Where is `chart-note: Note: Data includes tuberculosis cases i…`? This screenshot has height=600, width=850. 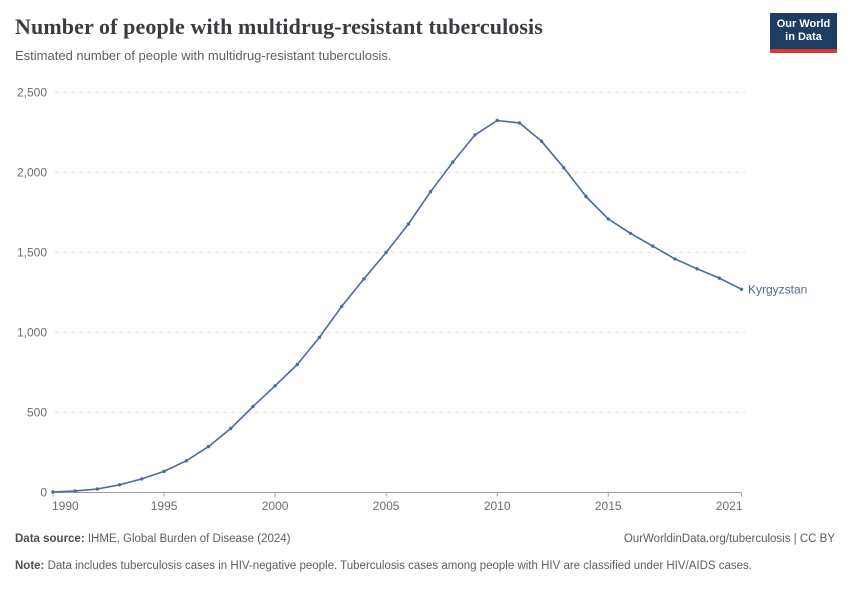 chart-note: Note: Data includes tuberculosis cases i… is located at coordinates (424, 566).